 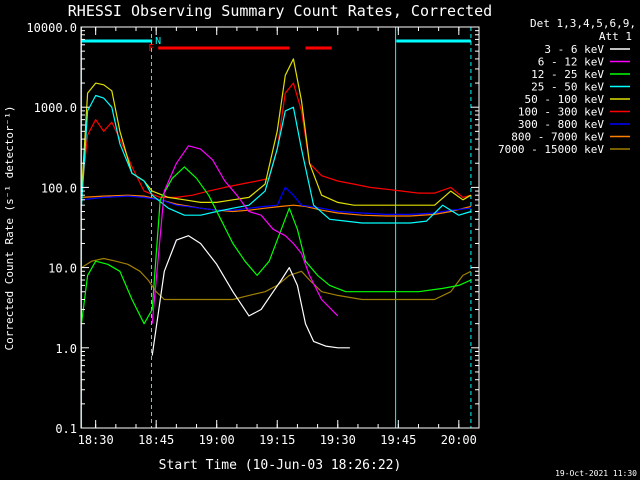 What do you see at coordinates (567, 87) in the screenshot?
I see `legend-label-3: 25 - 50 keV` at bounding box center [567, 87].